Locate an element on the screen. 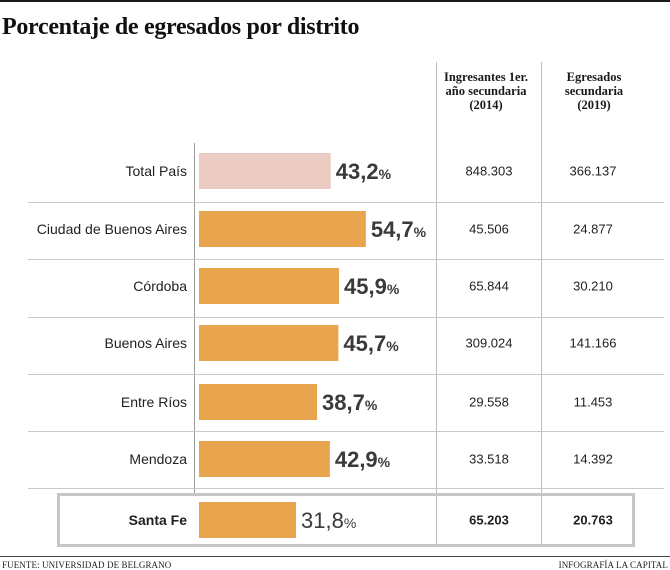 Image resolution: width=670 pixels, height=570 pixels. egresados-cell: 14.392 is located at coordinates (593, 459).